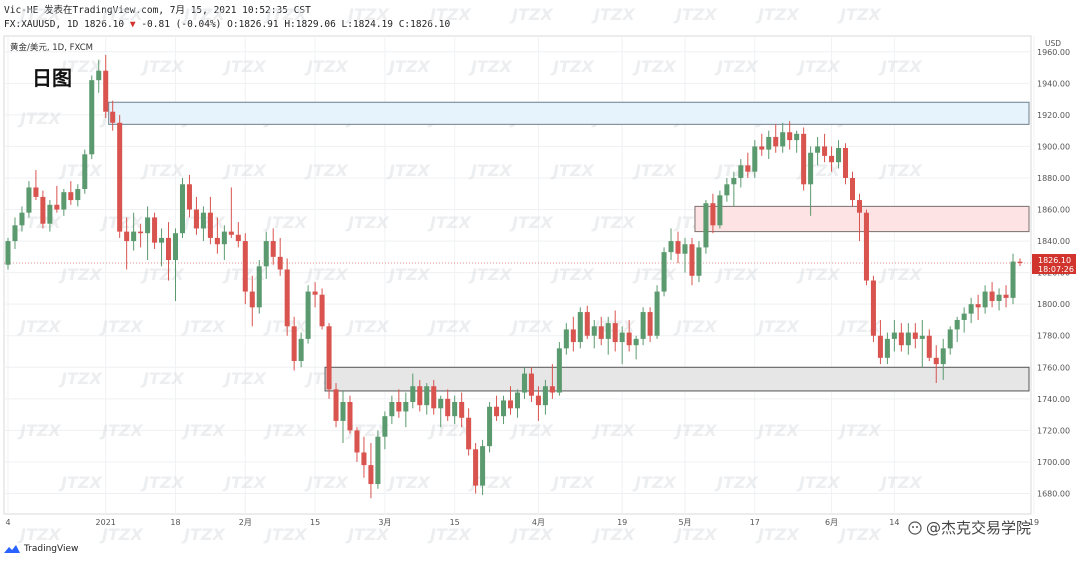 The image size is (1080, 565). What do you see at coordinates (915, 527) in the screenshot?
I see `wechat-icon` at bounding box center [915, 527].